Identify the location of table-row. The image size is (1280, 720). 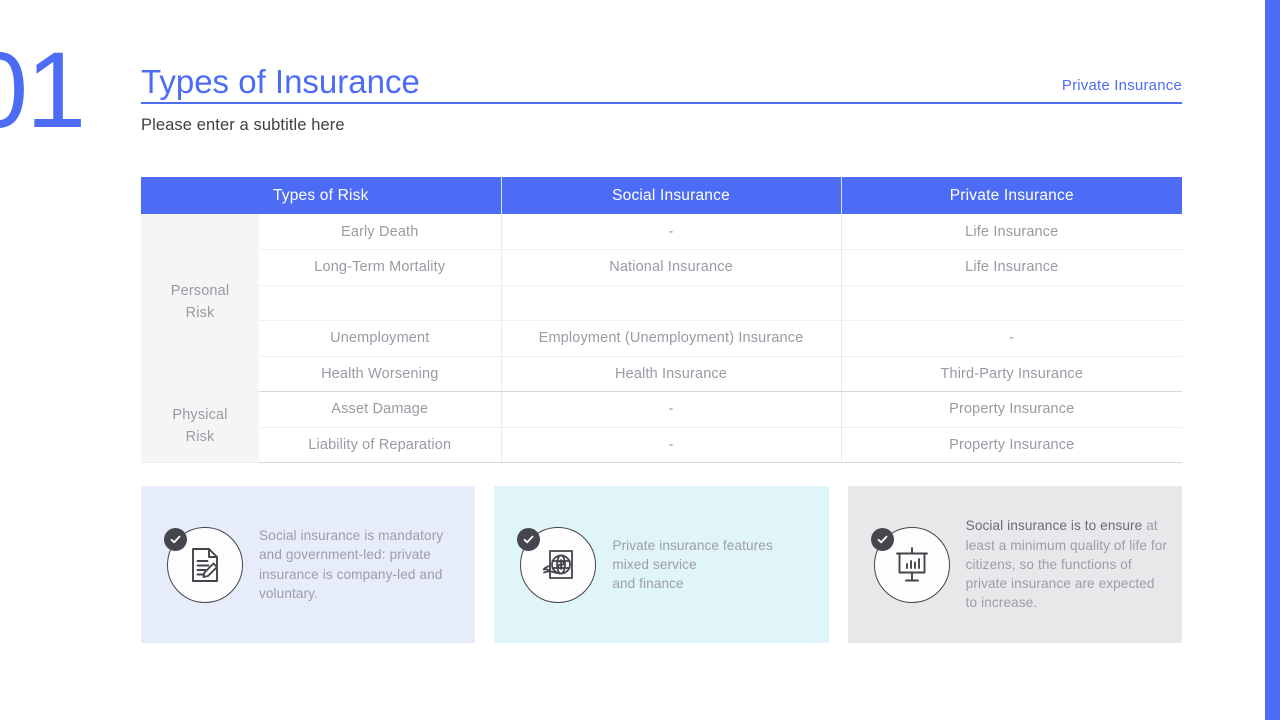
(662, 303).